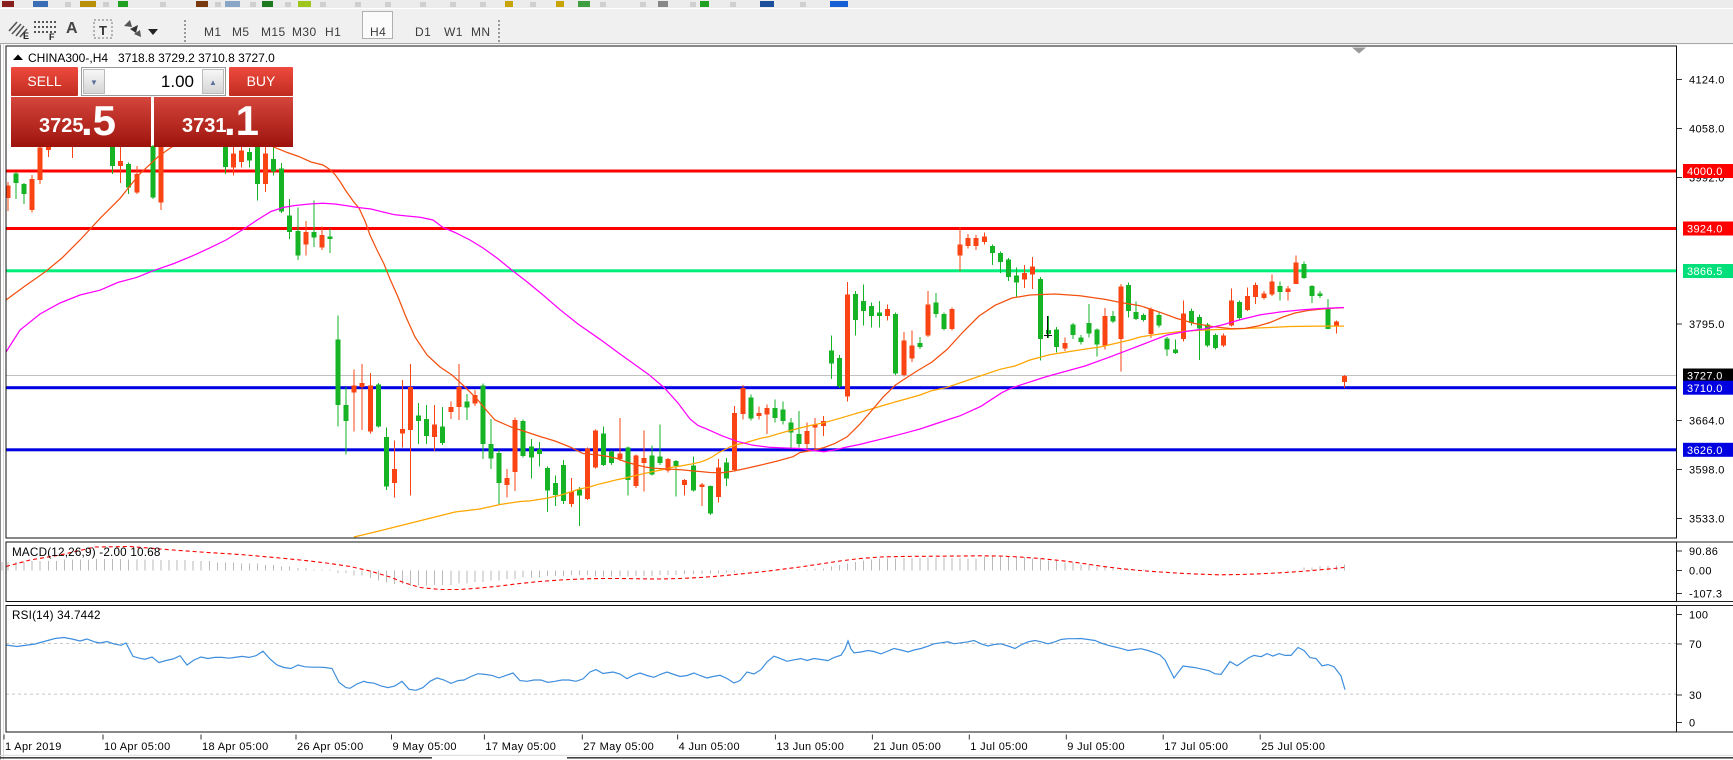  Describe the element at coordinates (1707, 325) in the screenshot. I see `svg-text: 3795.0` at that location.